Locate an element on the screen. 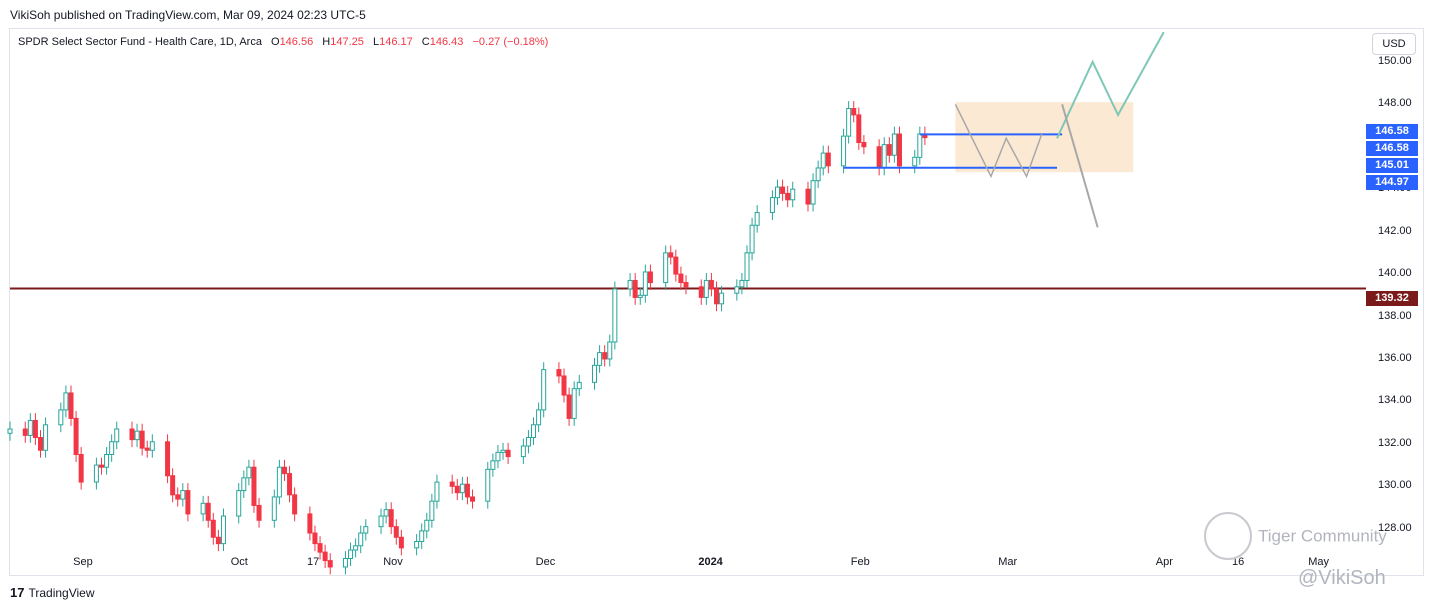 The height and width of the screenshot is (612, 1433). high-value: 147.25 is located at coordinates (347, 42).